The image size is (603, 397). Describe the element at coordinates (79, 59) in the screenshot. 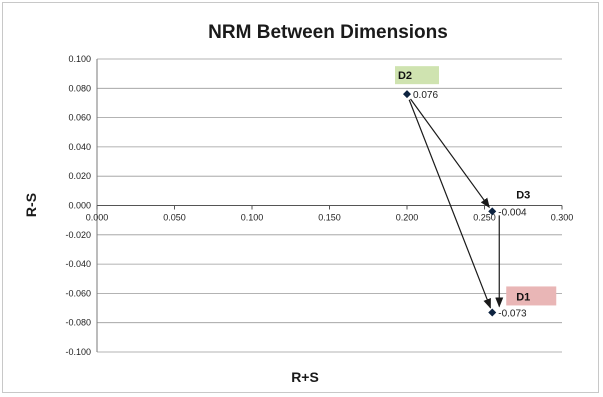

I see `y-tick-label-0: 0.100` at that location.